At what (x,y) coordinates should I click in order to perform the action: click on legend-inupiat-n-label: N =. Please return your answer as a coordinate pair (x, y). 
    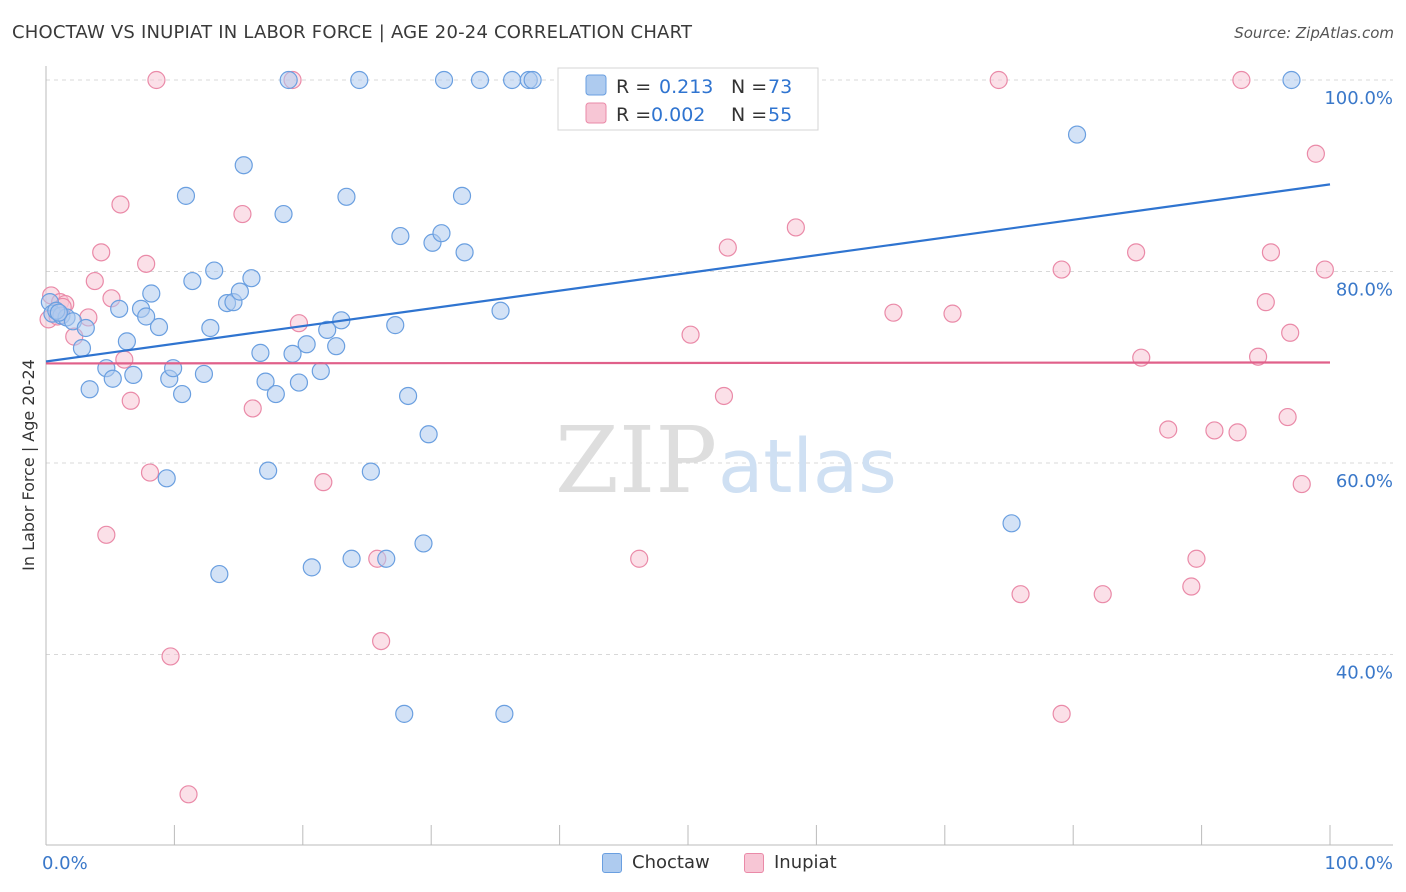
    Looking at the image, I should click on (749, 115).